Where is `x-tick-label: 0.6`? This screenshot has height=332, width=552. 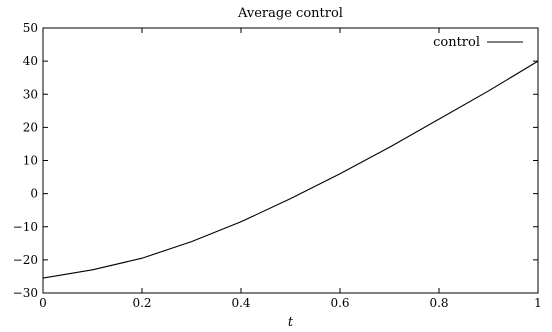
x-tick-label: 0.6 is located at coordinates (339, 303).